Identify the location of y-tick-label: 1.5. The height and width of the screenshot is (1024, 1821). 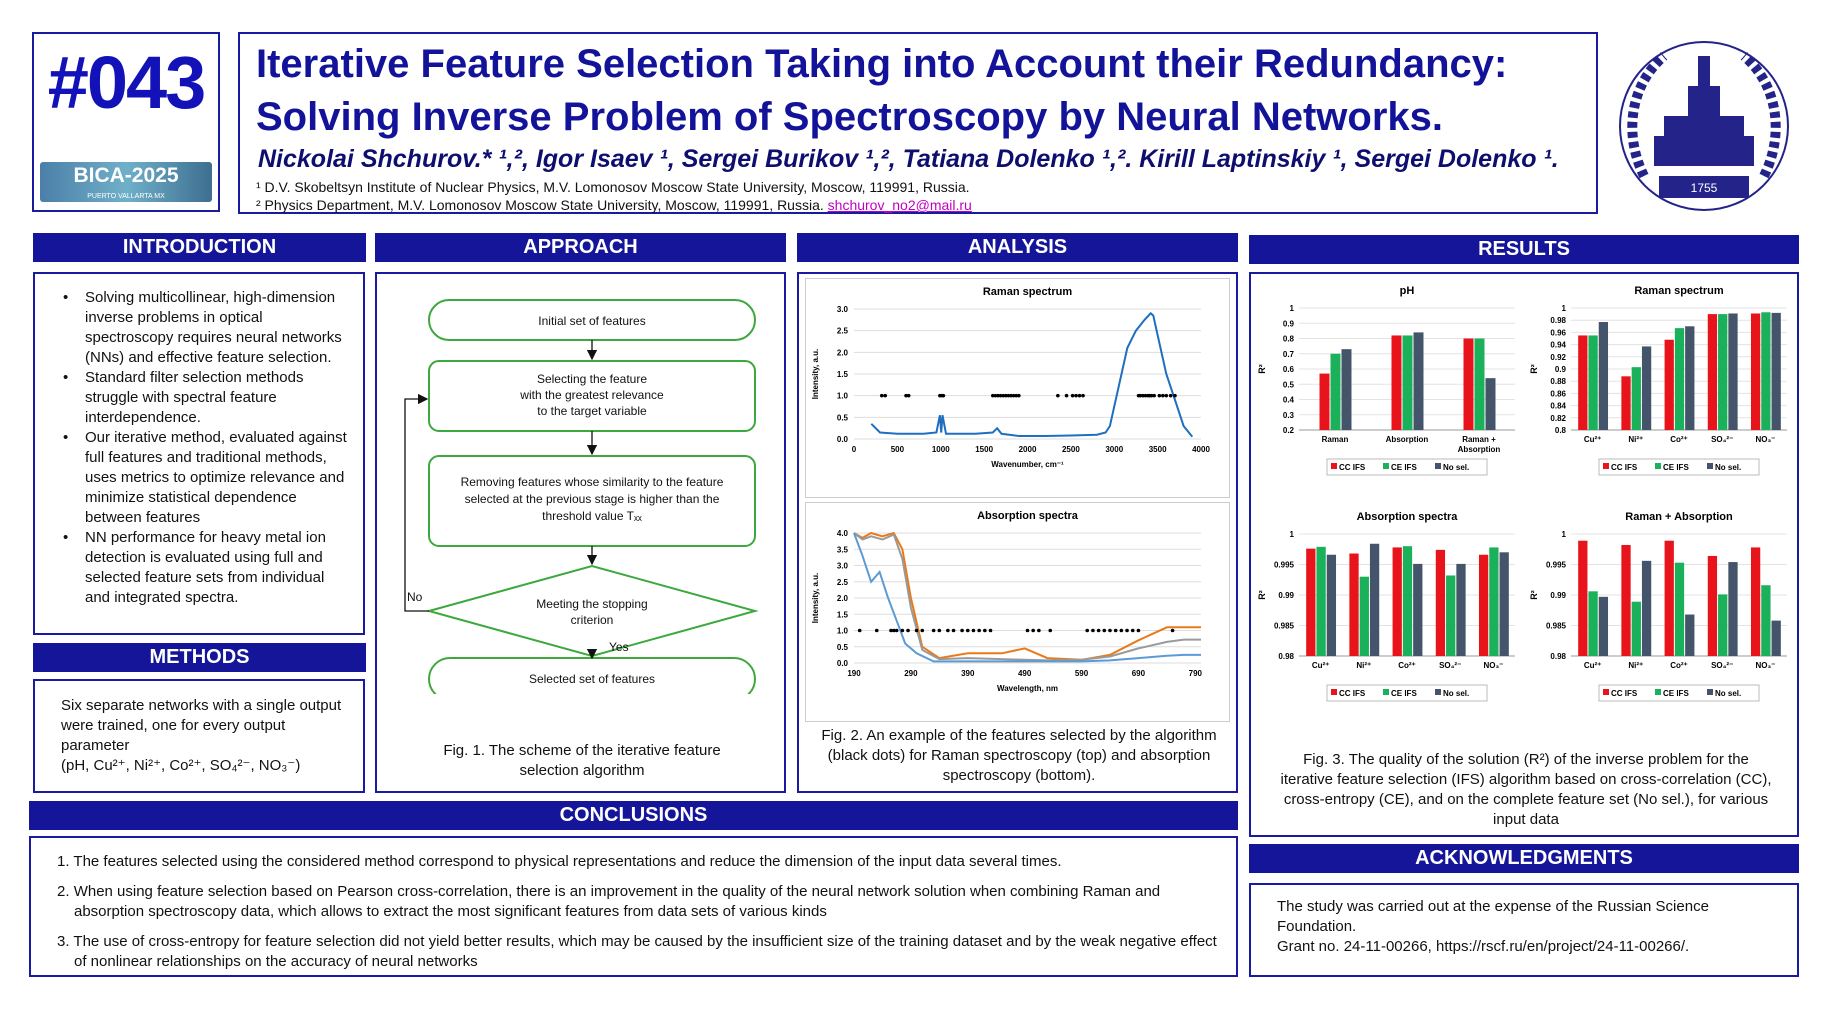
(843, 374).